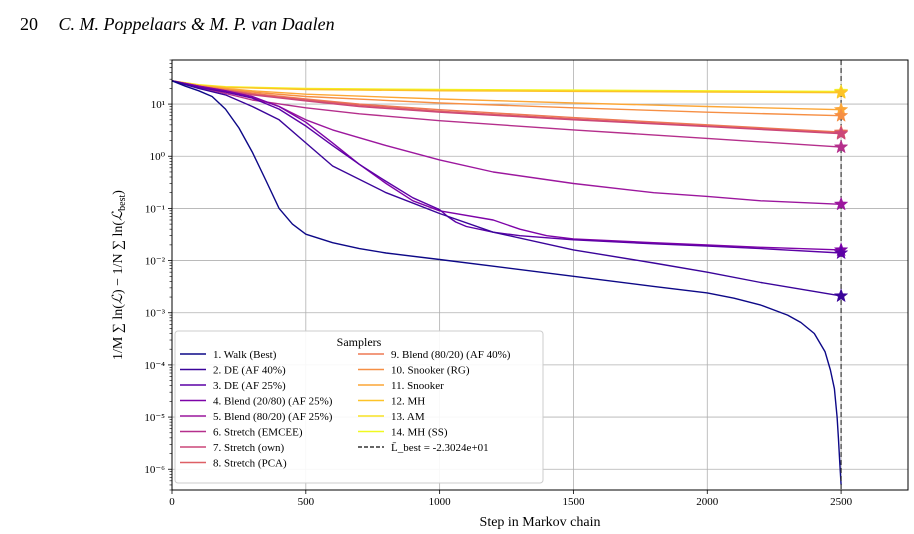  Describe the element at coordinates (273, 402) in the screenshot. I see `legend-label: 4. Blend (20/80) (AF 25%)` at that location.